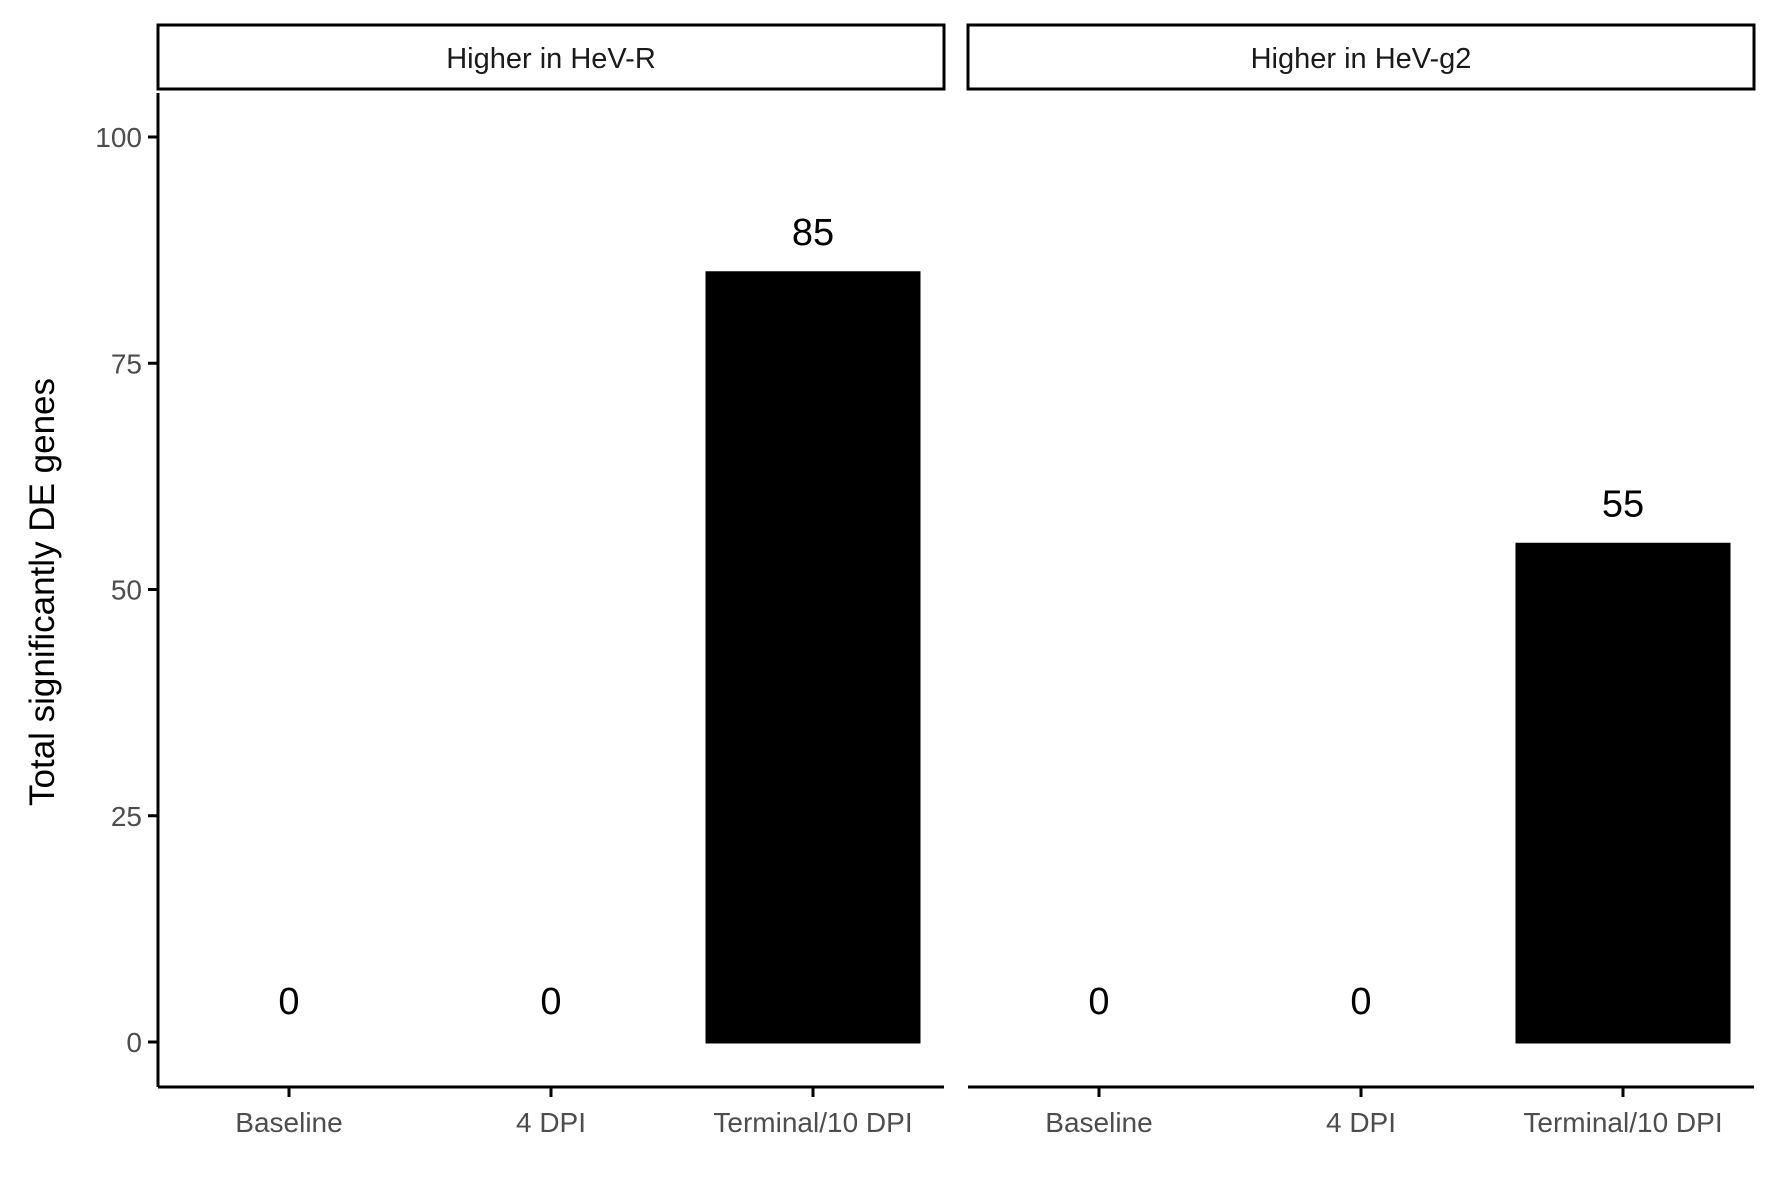 Image resolution: width=1771 pixels, height=1181 pixels. Describe the element at coordinates (126, 590) in the screenshot. I see `y-tick-label: 50` at that location.